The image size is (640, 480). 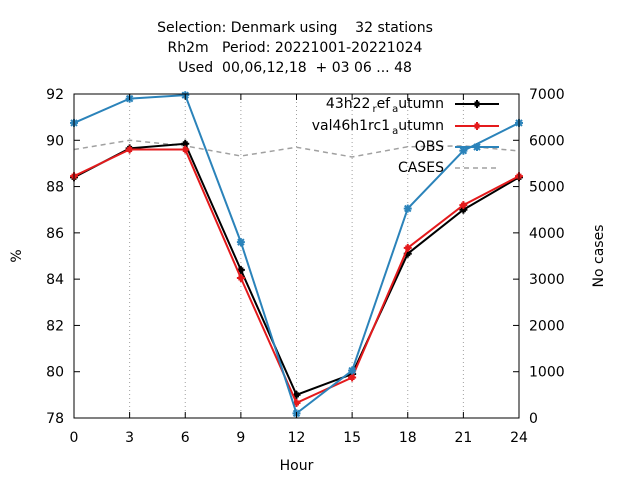 I want to click on x-tick-label: 21, so click(x=463, y=438).